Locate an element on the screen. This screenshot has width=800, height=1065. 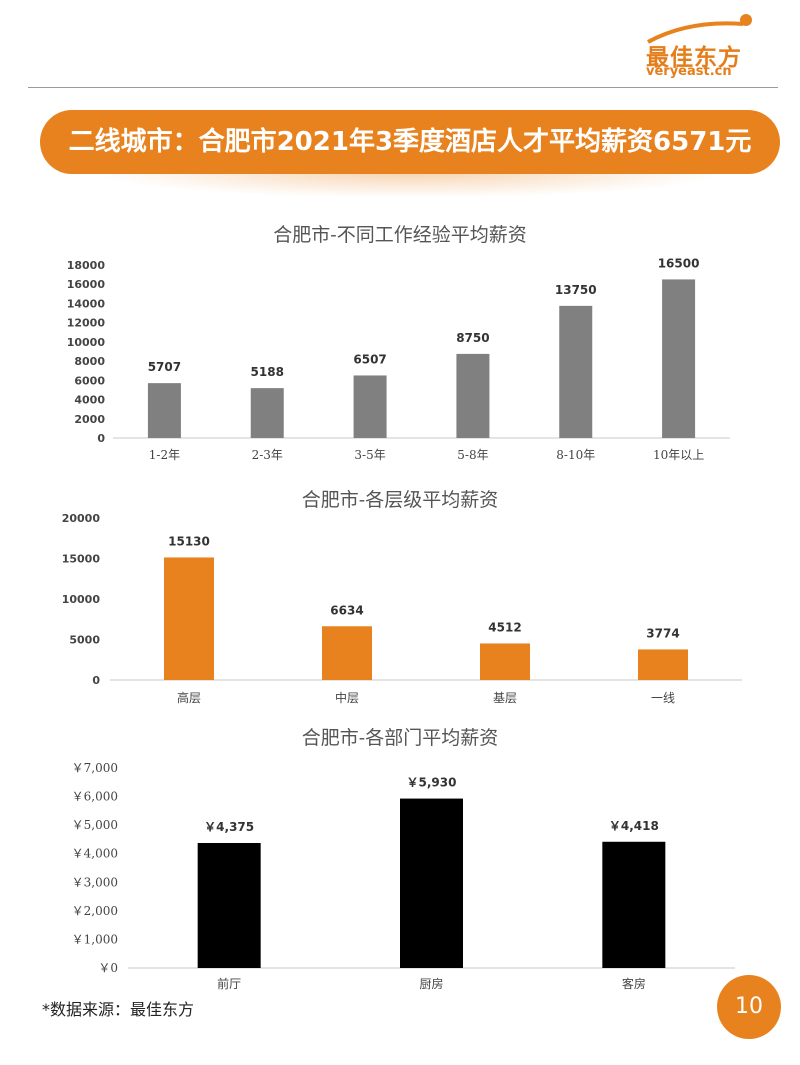
data-label: ￥4,418 is located at coordinates (634, 826).